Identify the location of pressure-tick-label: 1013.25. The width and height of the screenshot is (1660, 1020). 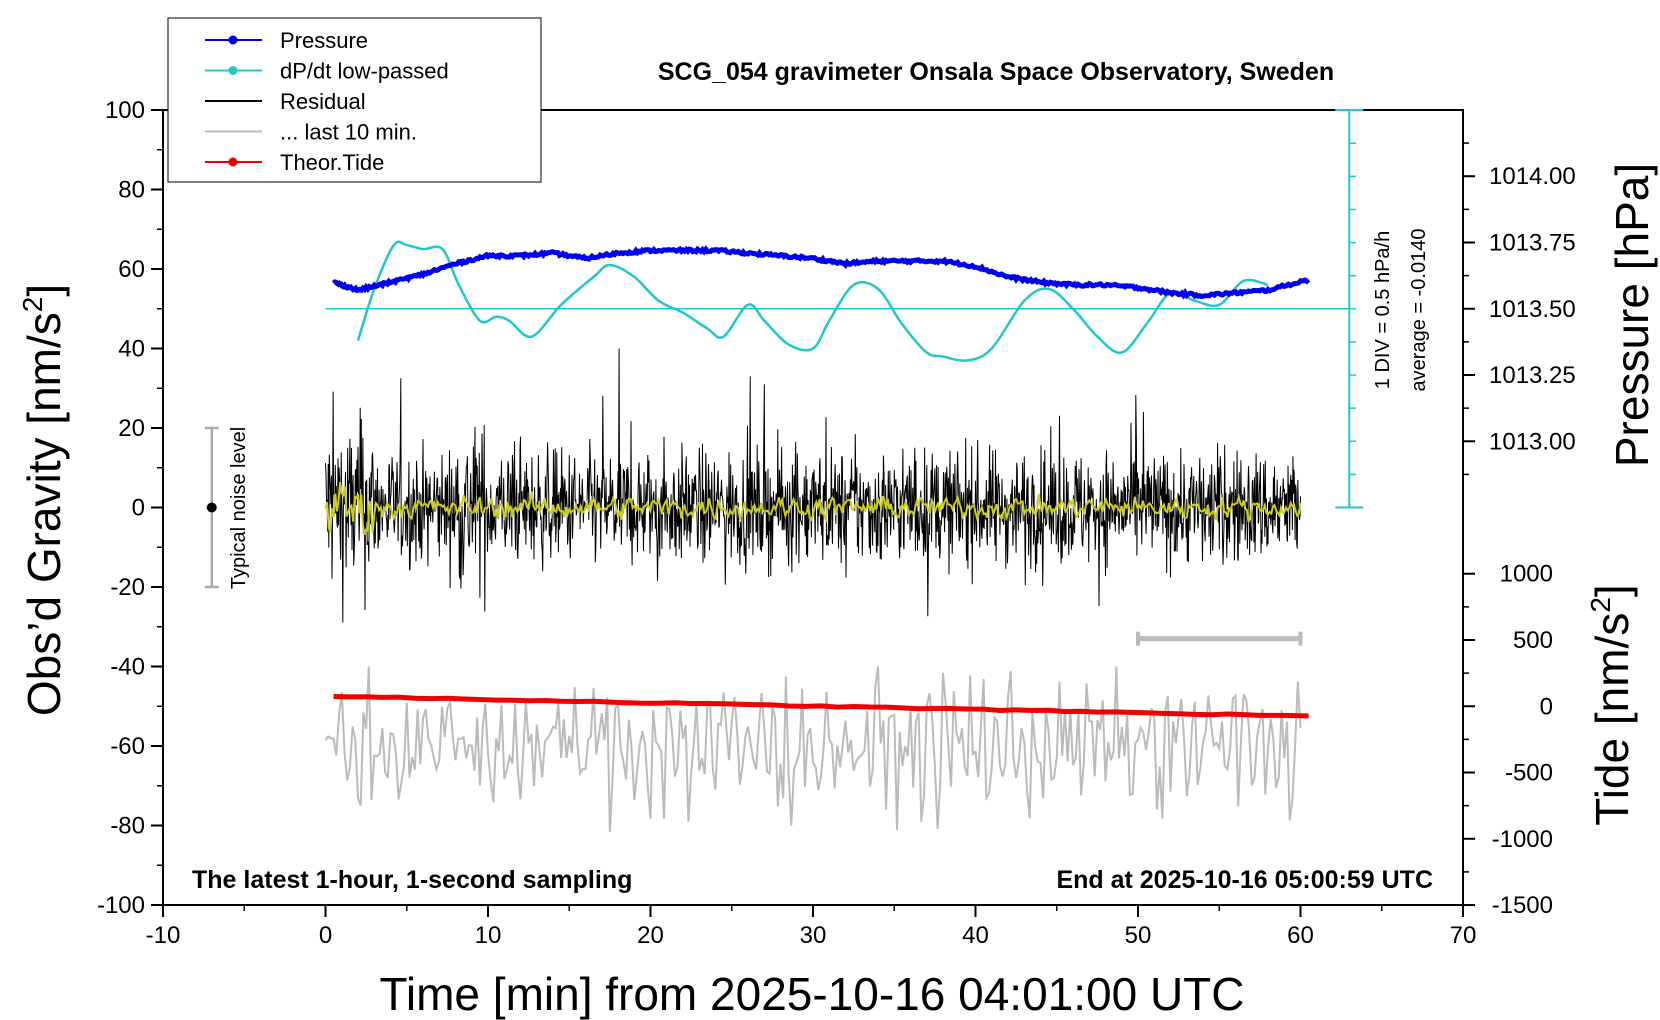
(1532, 375).